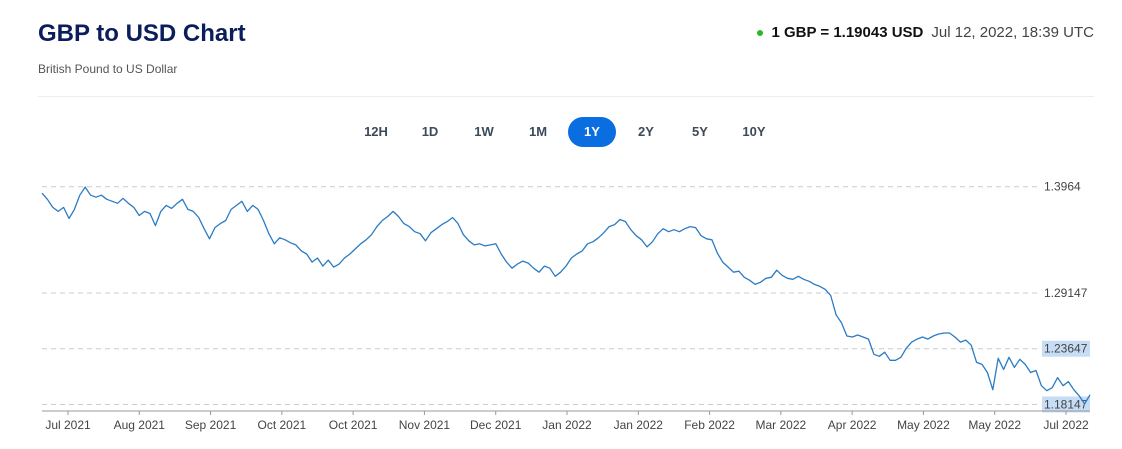  Describe the element at coordinates (592, 132) in the screenshot. I see `tab-1y: 1Y` at that location.